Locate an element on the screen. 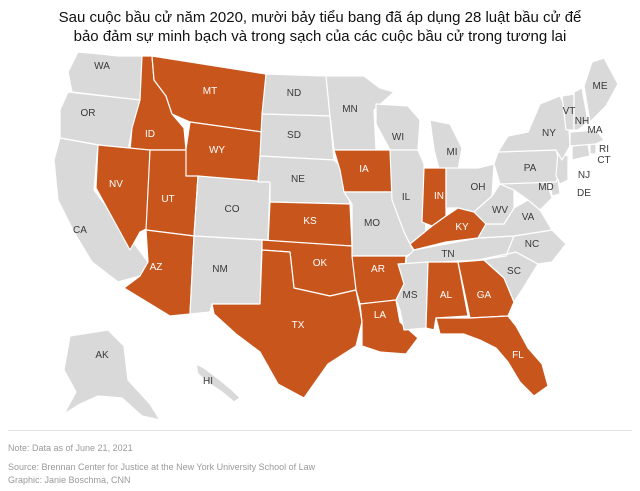 Image resolution: width=640 pixels, height=491 pixels. state-label-ks: KS is located at coordinates (310, 221).